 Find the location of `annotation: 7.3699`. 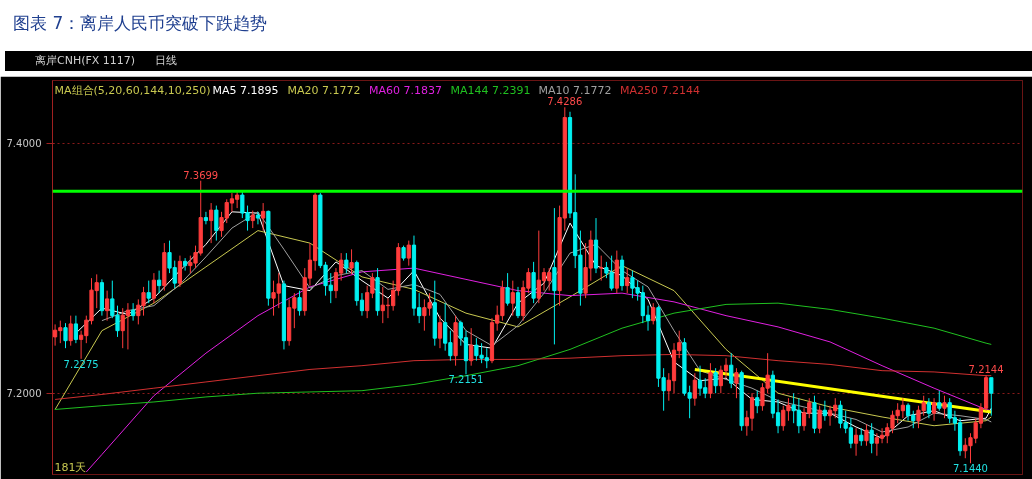

annotation: 7.3699 is located at coordinates (201, 175).